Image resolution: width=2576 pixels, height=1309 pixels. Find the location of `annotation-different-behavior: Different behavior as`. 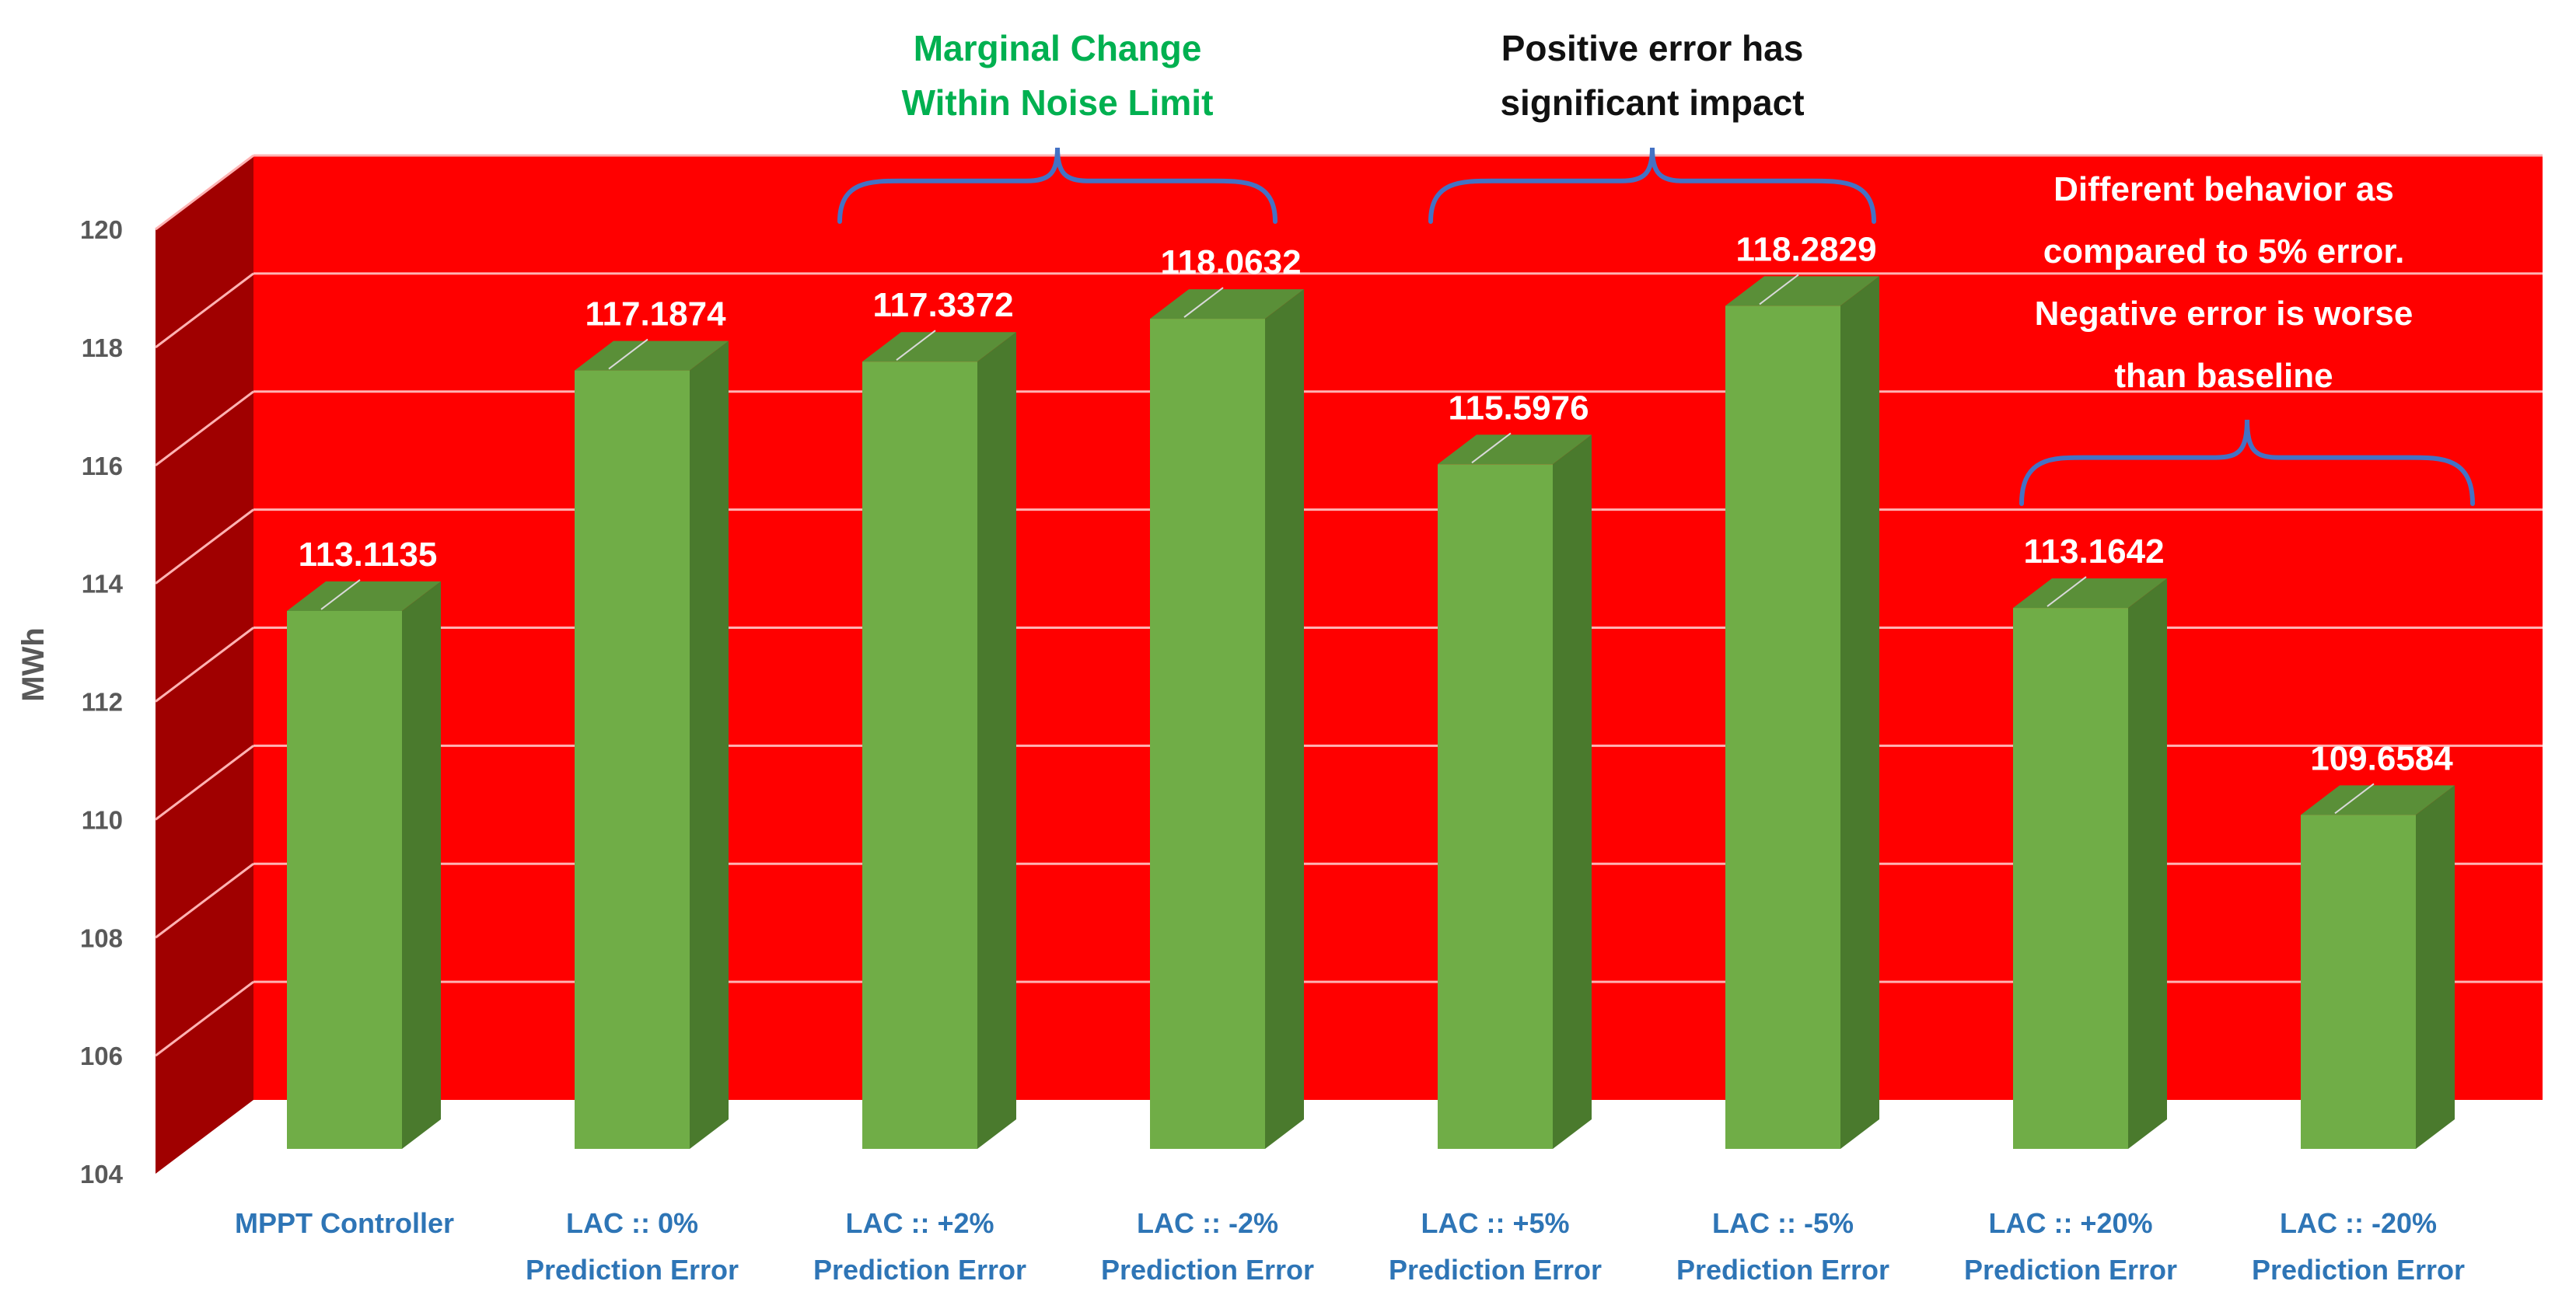

annotation-different-behavior: Different behavior as is located at coordinates (2223, 189).